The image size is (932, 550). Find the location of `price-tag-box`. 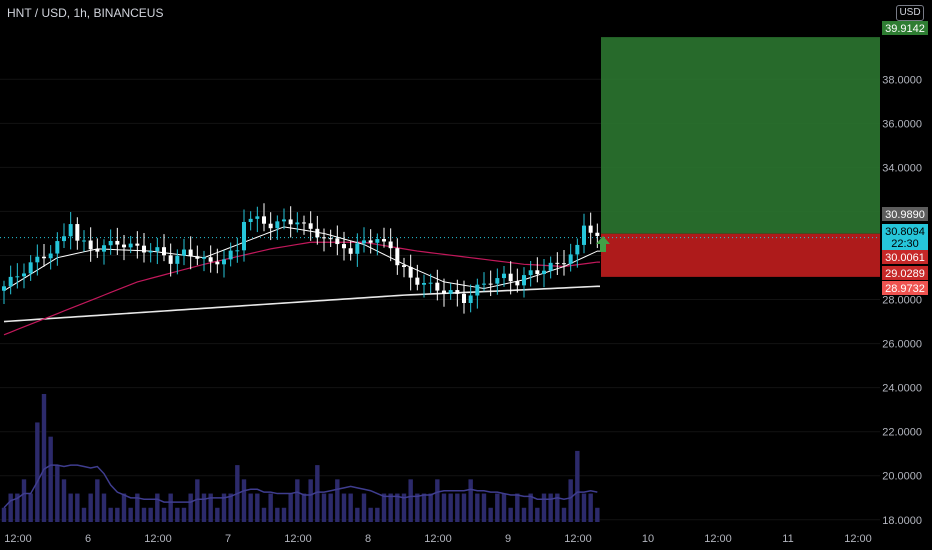

price-tag-box is located at coordinates (905, 273).